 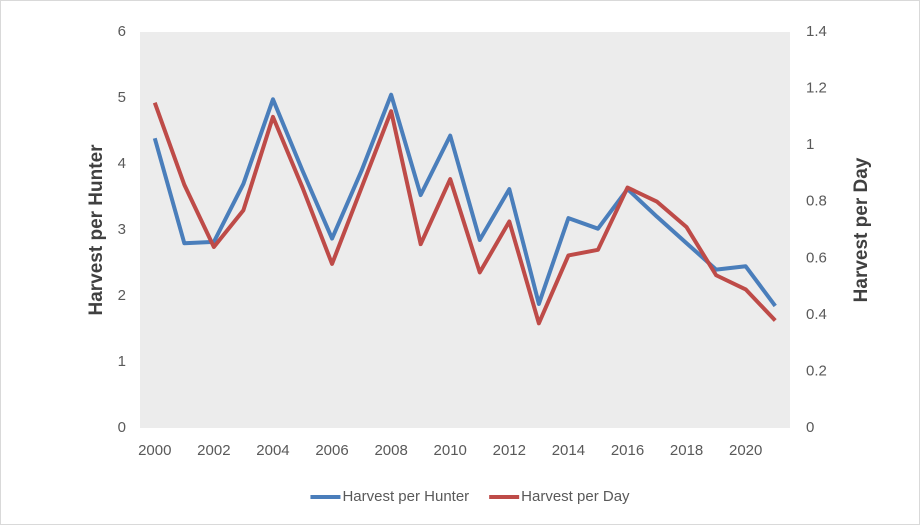 What do you see at coordinates (686, 450) in the screenshot?
I see `x-tick-label: 2018` at bounding box center [686, 450].